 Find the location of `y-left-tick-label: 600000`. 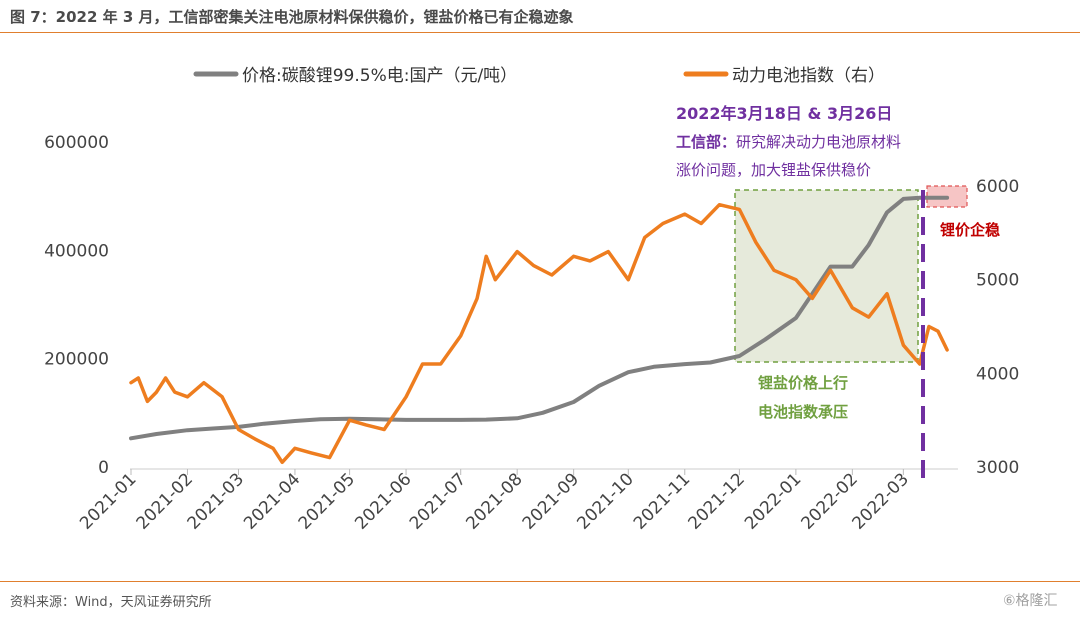

y-left-tick-label: 600000 is located at coordinates (76, 143).